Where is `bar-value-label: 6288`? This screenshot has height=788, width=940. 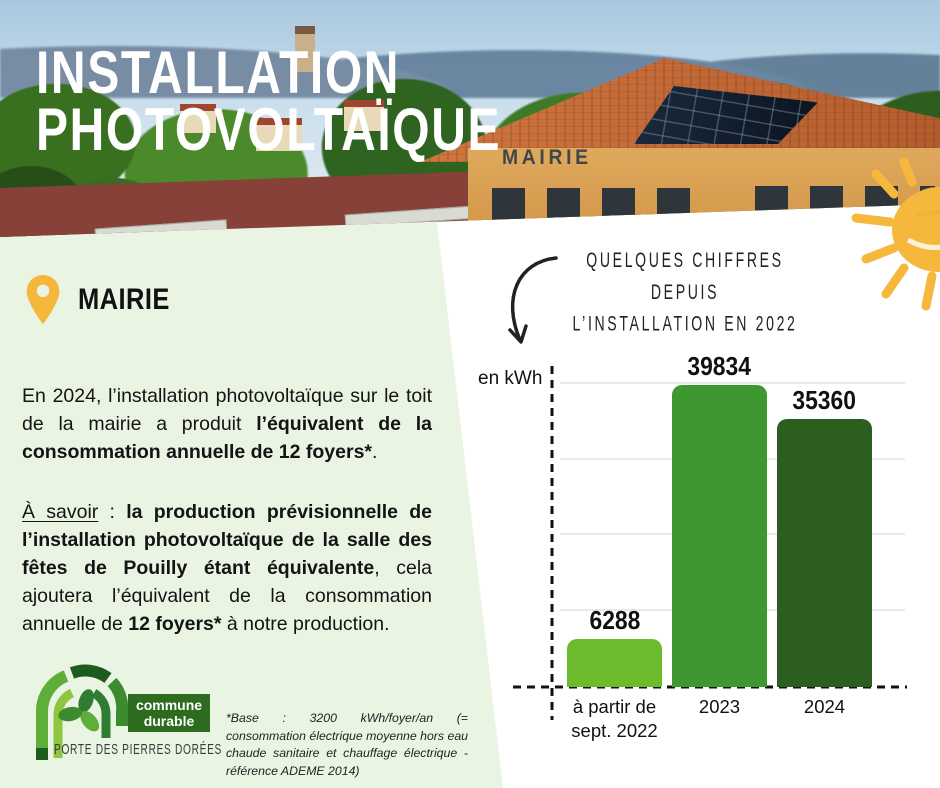
bar-value-label: 6288 is located at coordinates (614, 620).